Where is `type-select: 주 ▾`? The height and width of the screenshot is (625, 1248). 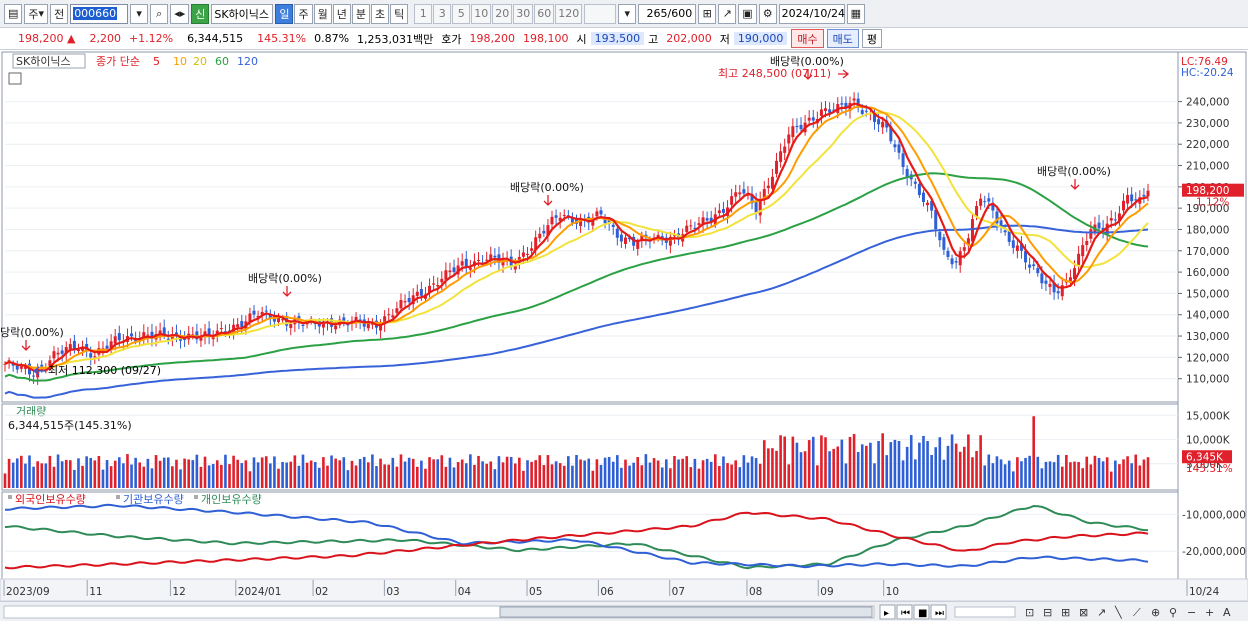
type-select: 주 ▾ is located at coordinates (36, 13).